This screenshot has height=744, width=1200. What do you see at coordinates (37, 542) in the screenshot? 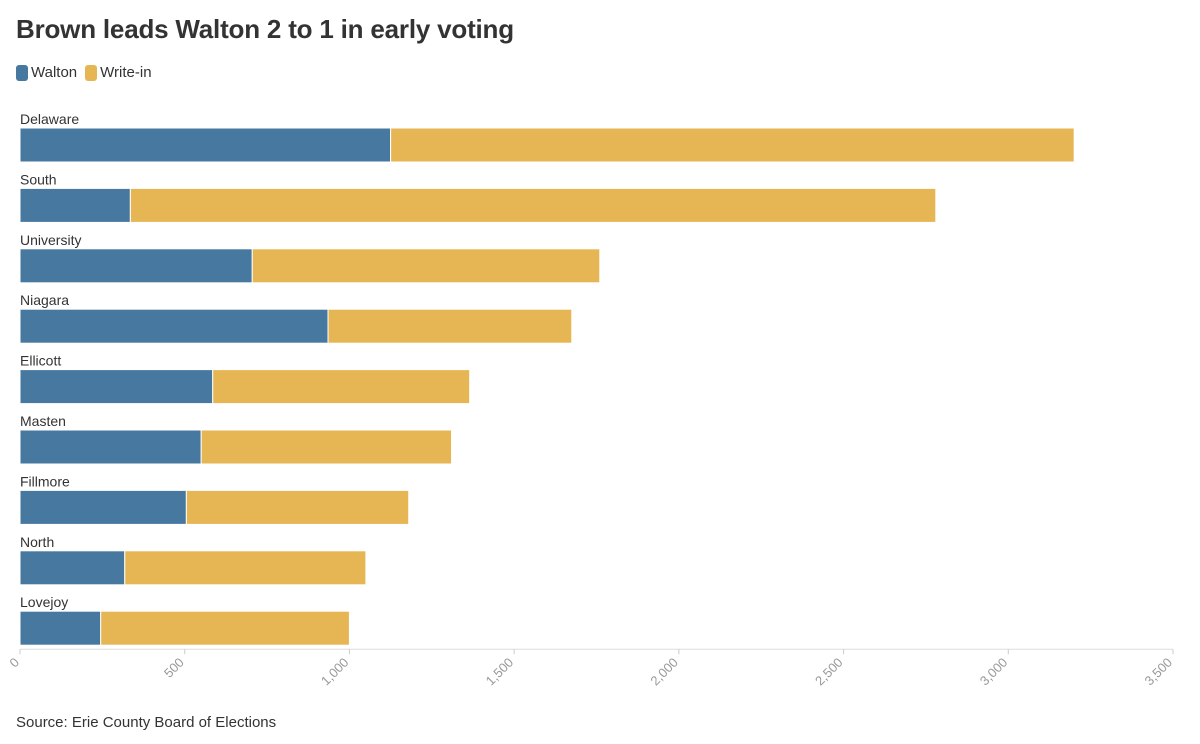
I see `category-label: North` at bounding box center [37, 542].